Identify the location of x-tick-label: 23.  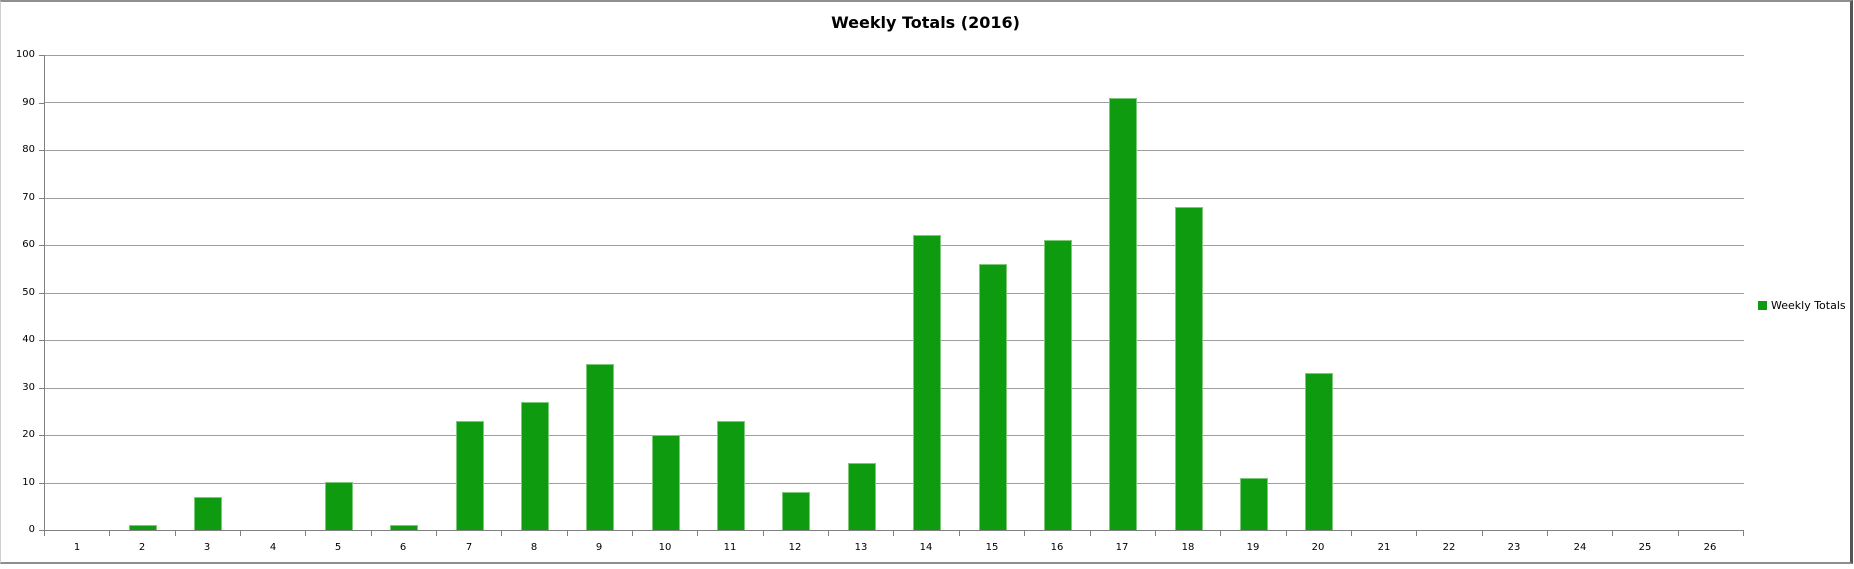
(1514, 547).